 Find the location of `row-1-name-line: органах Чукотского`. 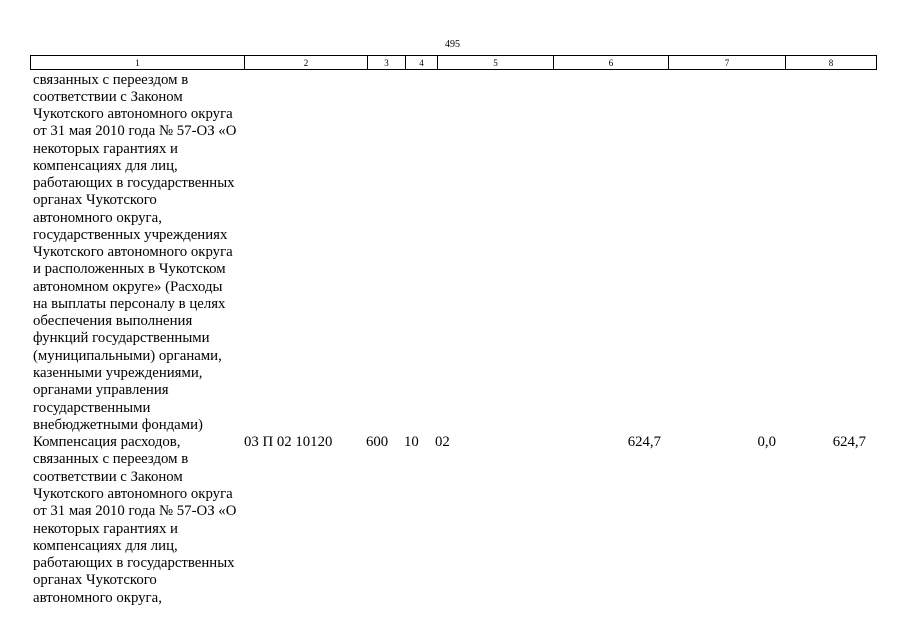

row-1-name-line: органах Чукотского is located at coordinates (95, 200).